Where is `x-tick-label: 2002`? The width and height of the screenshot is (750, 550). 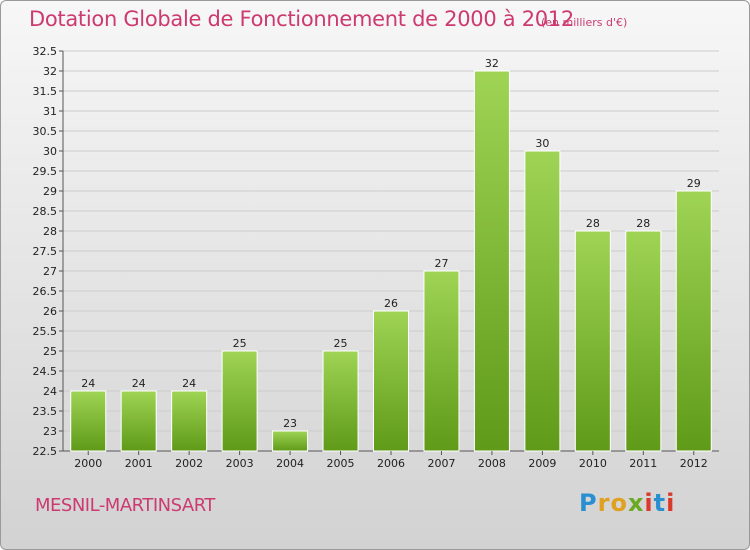
x-tick-label: 2002 is located at coordinates (189, 463).